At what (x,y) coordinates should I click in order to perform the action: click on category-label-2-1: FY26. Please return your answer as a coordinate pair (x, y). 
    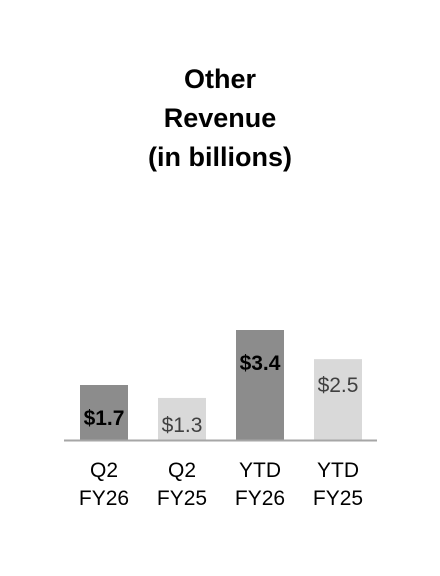
    Looking at the image, I should click on (260, 498).